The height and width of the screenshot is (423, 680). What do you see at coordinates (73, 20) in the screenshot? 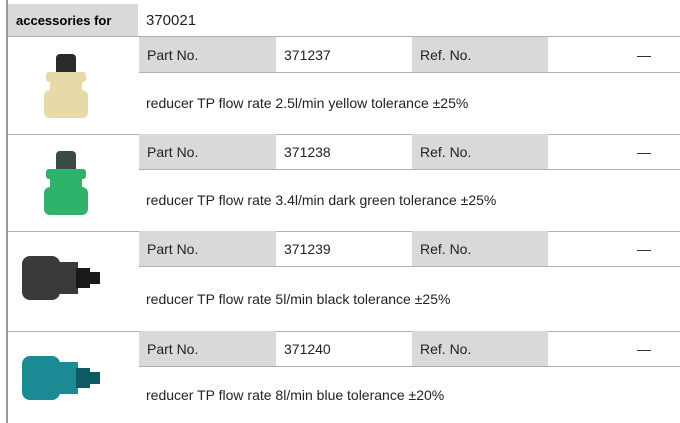
I see `header-label: accessories for` at bounding box center [73, 20].